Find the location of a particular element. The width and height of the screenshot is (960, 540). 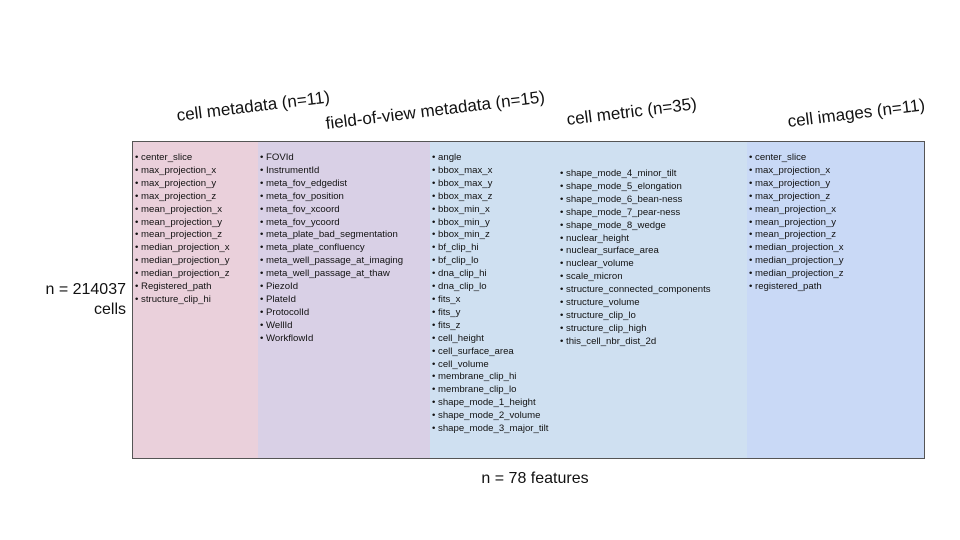

list-item: InstrumentId is located at coordinates (331, 171).